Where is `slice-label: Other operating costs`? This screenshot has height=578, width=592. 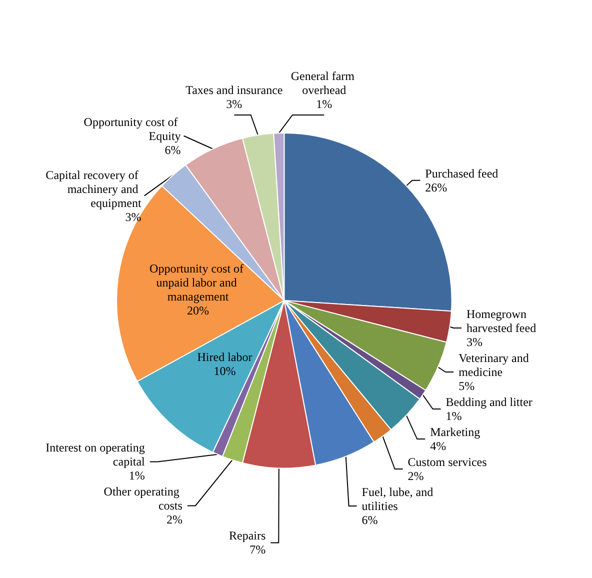
slice-label: Other operating costs is located at coordinates (143, 498).